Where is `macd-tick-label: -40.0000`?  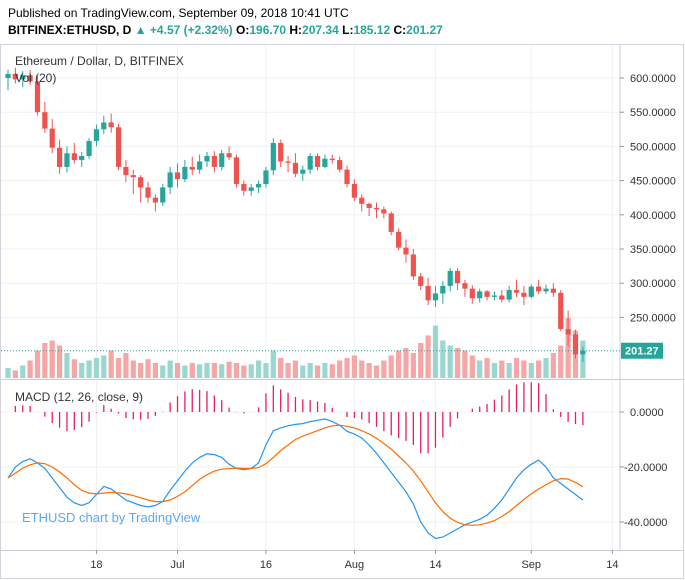
macd-tick-label: -40.0000 is located at coordinates (645, 523).